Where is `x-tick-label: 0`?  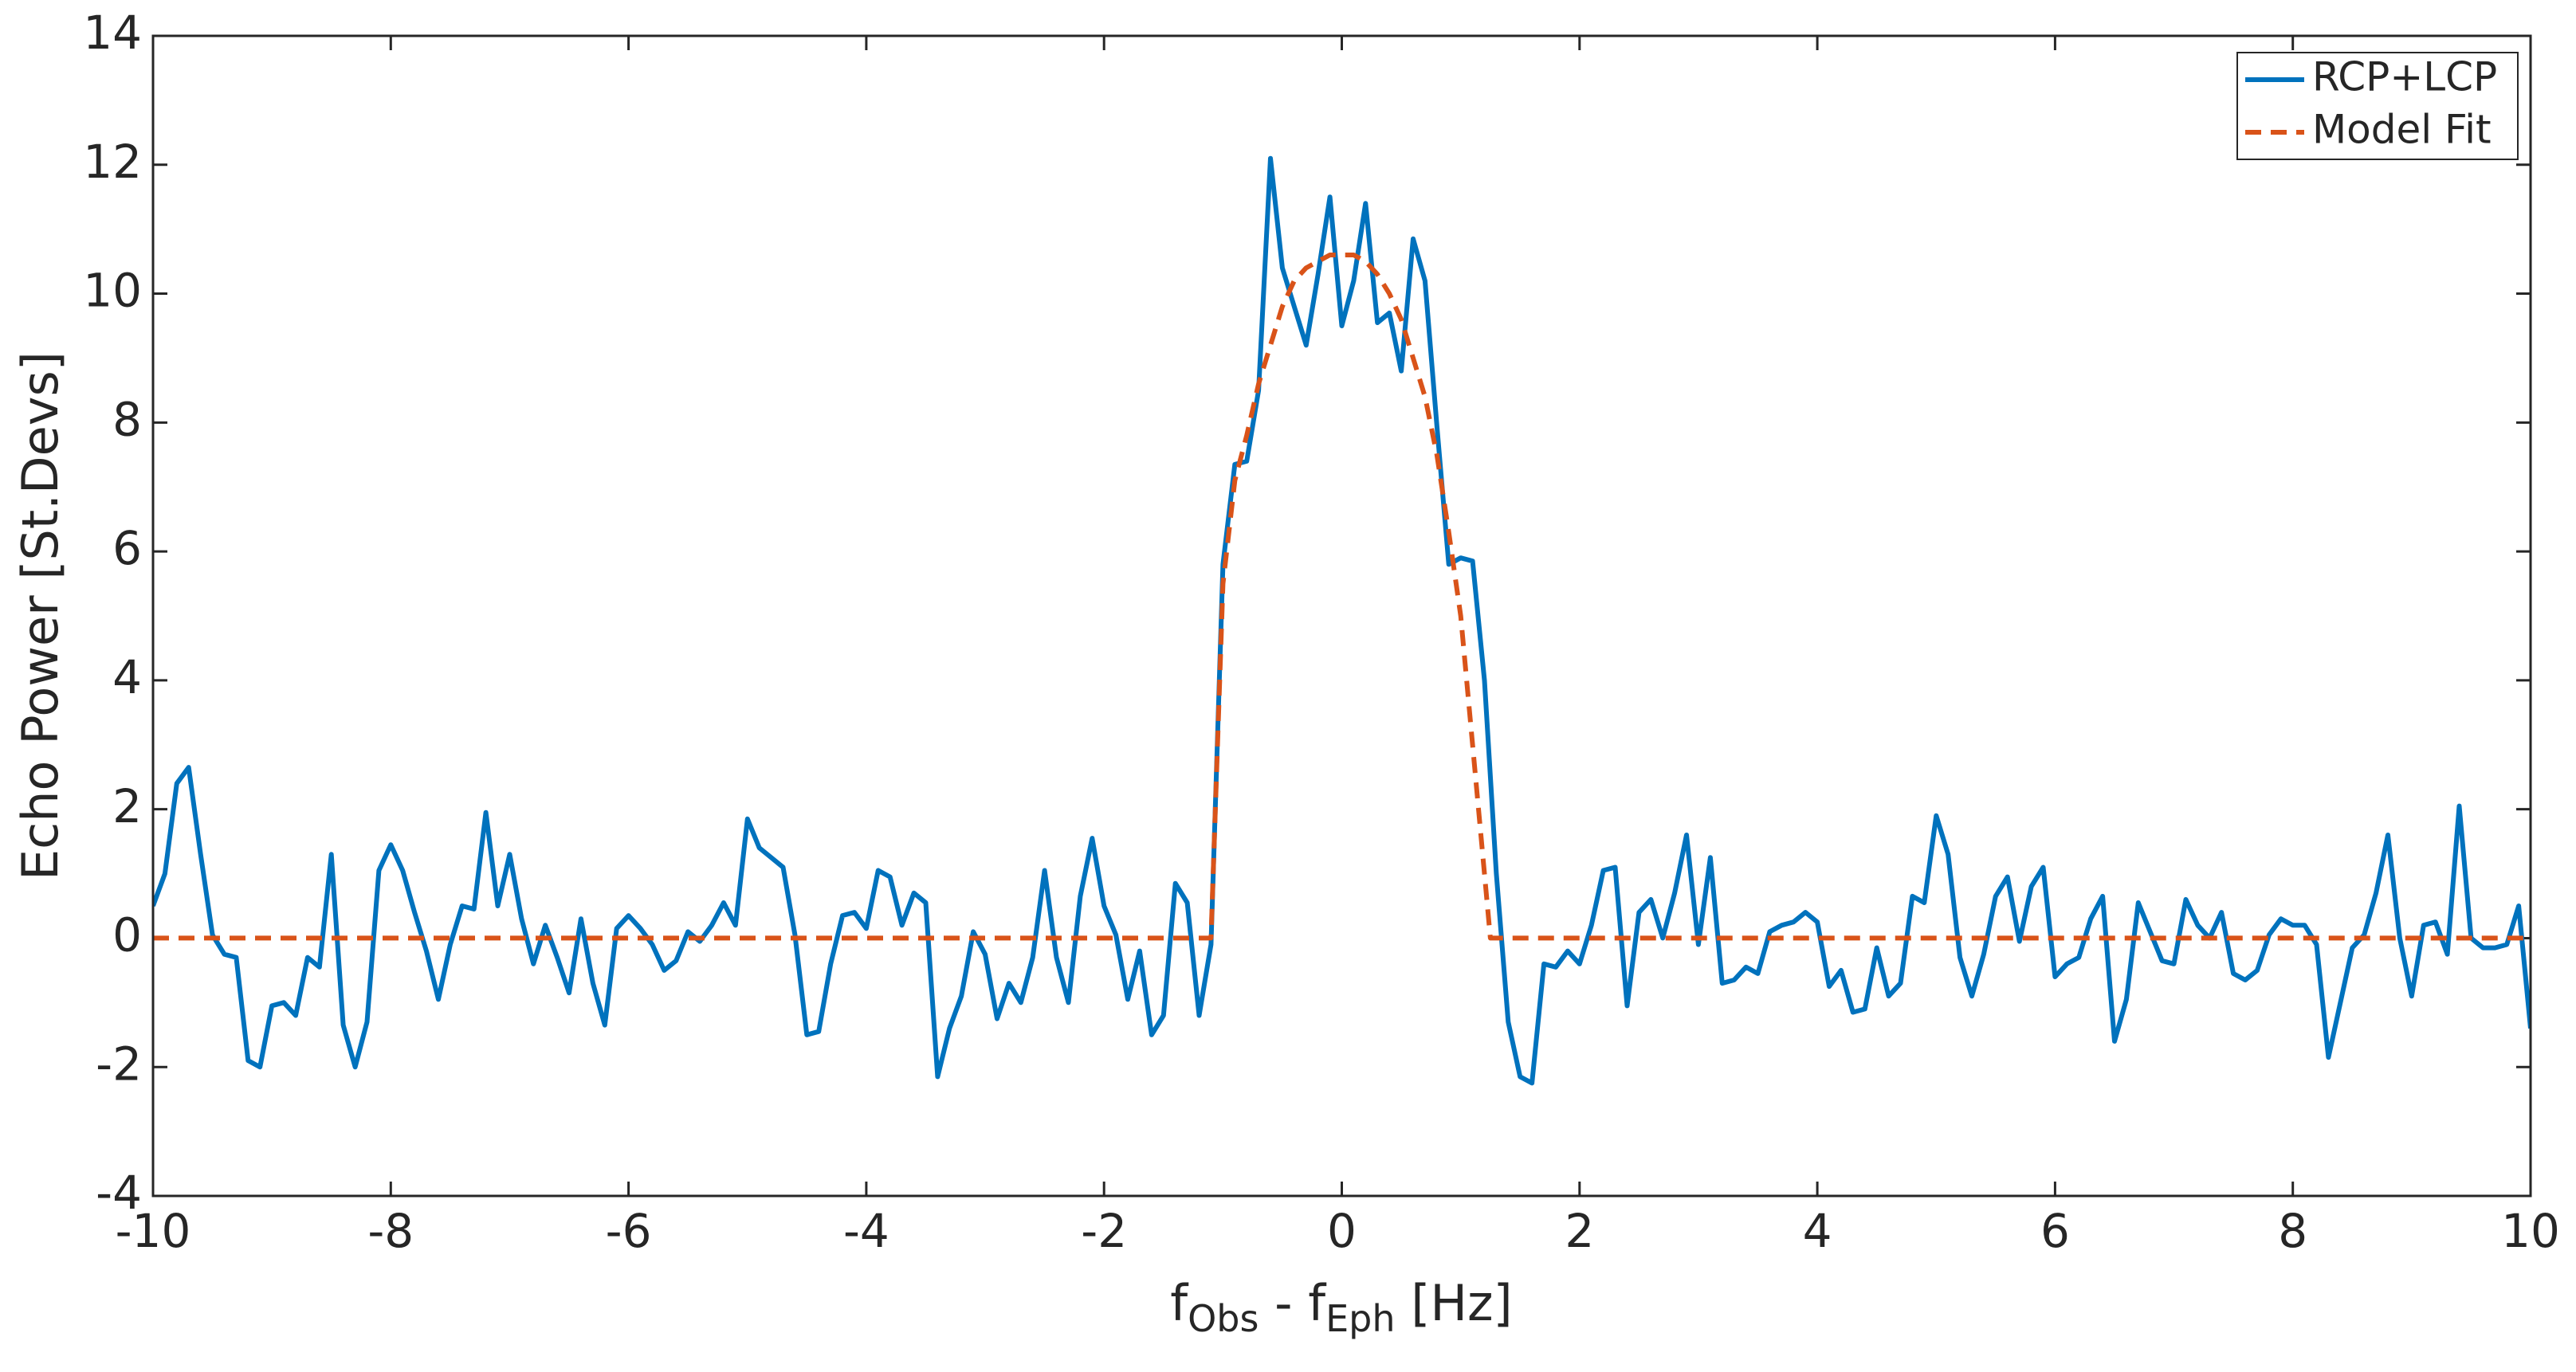 x-tick-label: 0 is located at coordinates (1342, 1231).